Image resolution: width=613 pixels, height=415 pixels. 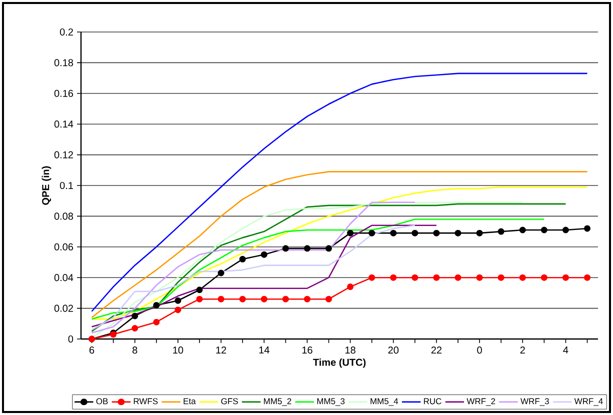 I want to click on legend-label: MM5_3, so click(x=331, y=402).